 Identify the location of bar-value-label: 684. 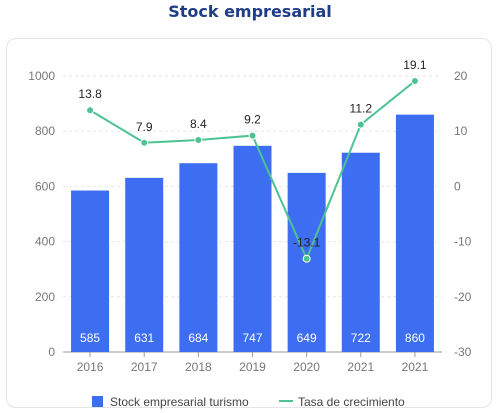
(198, 338).